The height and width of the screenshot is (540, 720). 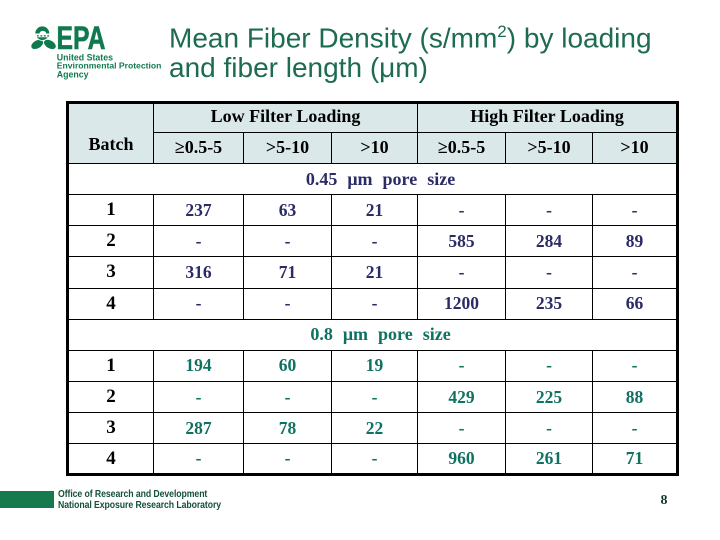 What do you see at coordinates (85, 57) in the screenshot?
I see `svg-text: United States` at bounding box center [85, 57].